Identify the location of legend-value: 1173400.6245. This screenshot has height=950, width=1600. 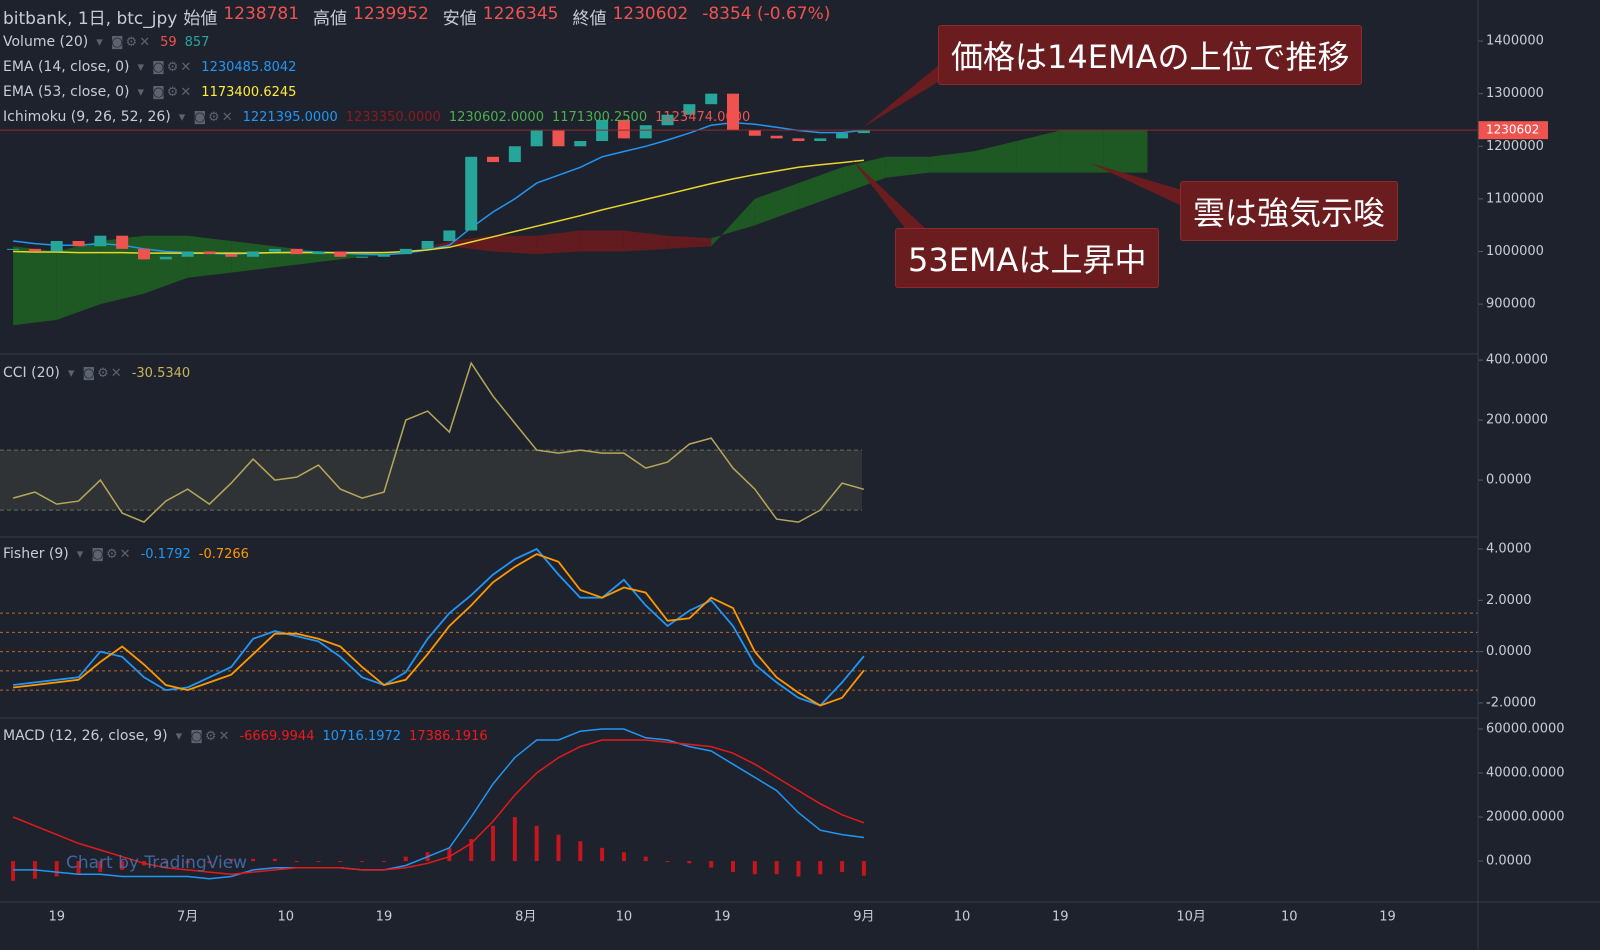
(249, 92).